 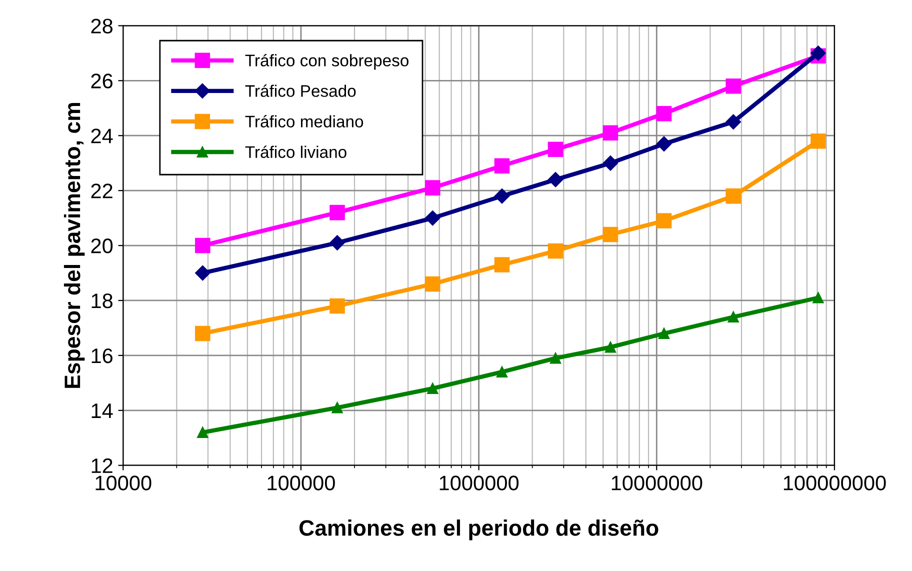 What do you see at coordinates (300, 90) in the screenshot?
I see `legend-label: Tráfico Pesado` at bounding box center [300, 90].